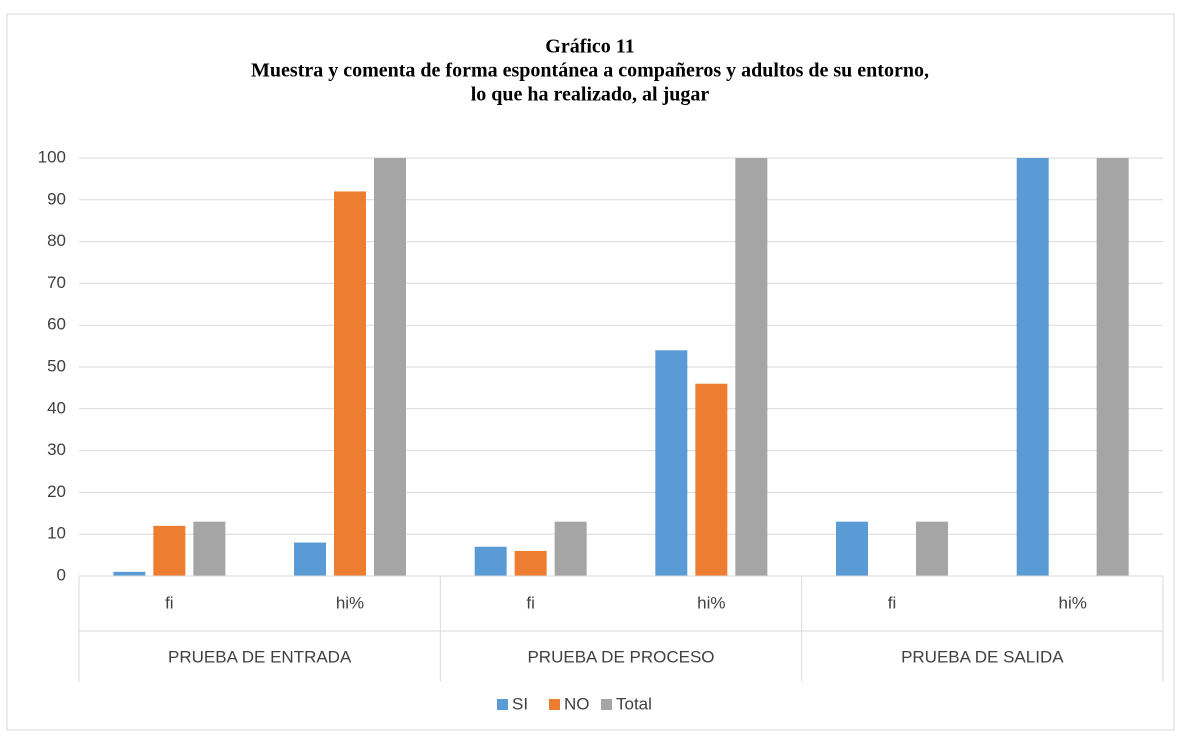  I want to click on y-tick-label: 70, so click(56, 282).